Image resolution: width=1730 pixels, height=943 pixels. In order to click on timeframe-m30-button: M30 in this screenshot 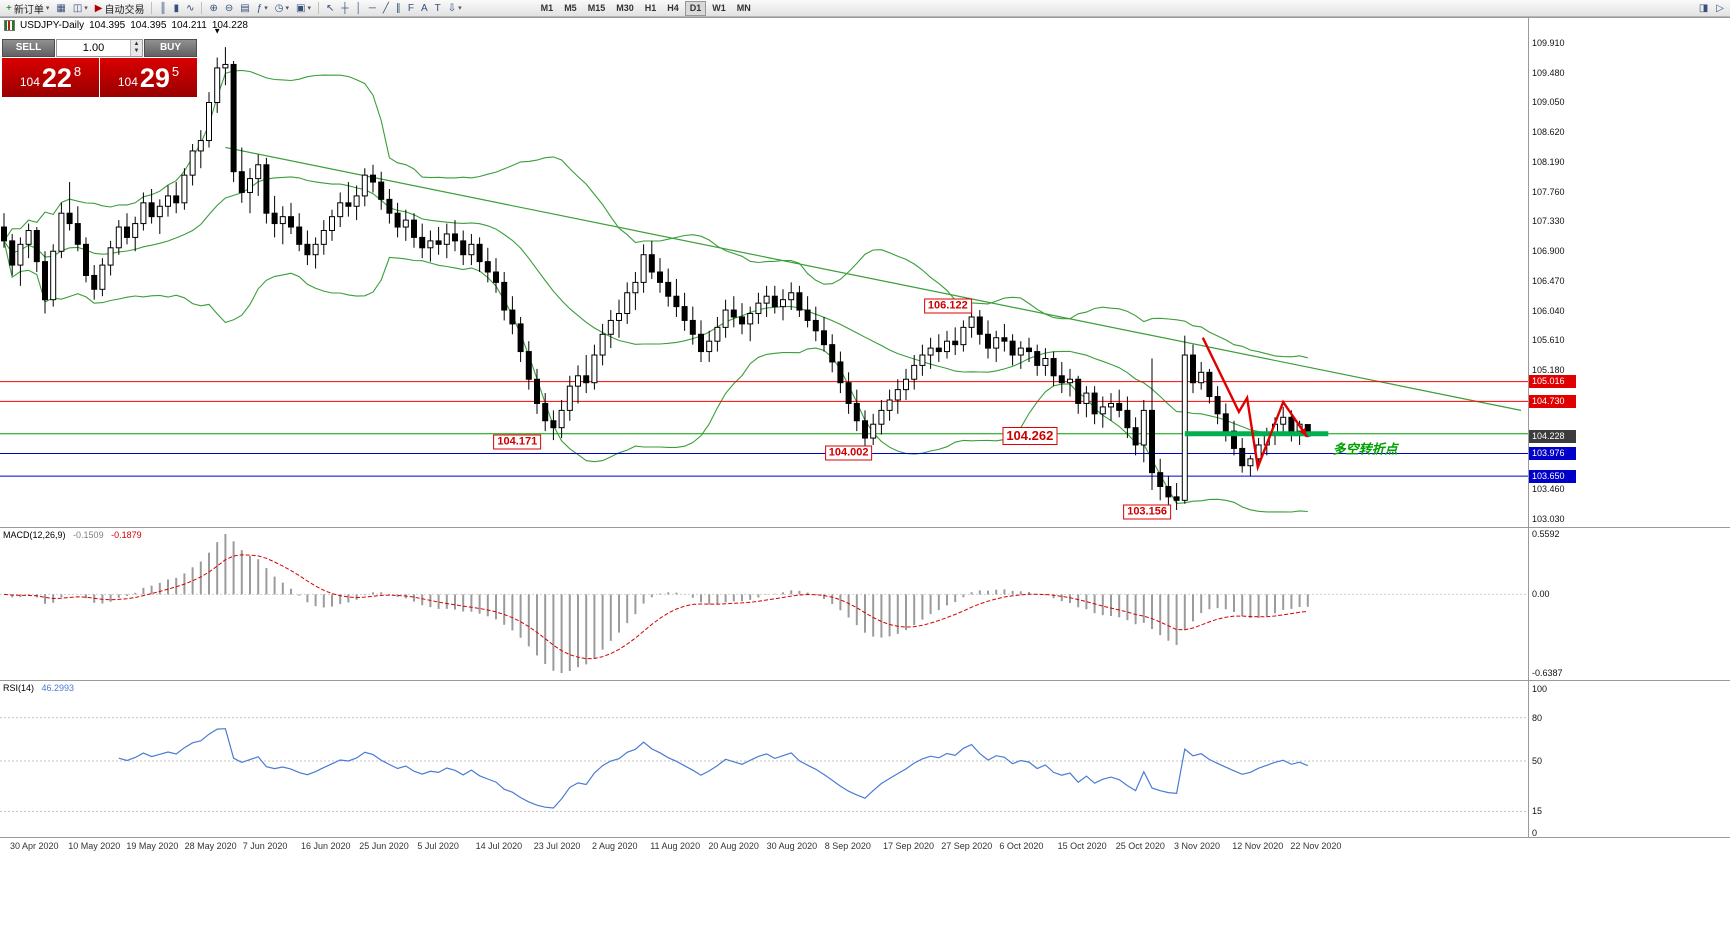, I will do `click(625, 8)`.